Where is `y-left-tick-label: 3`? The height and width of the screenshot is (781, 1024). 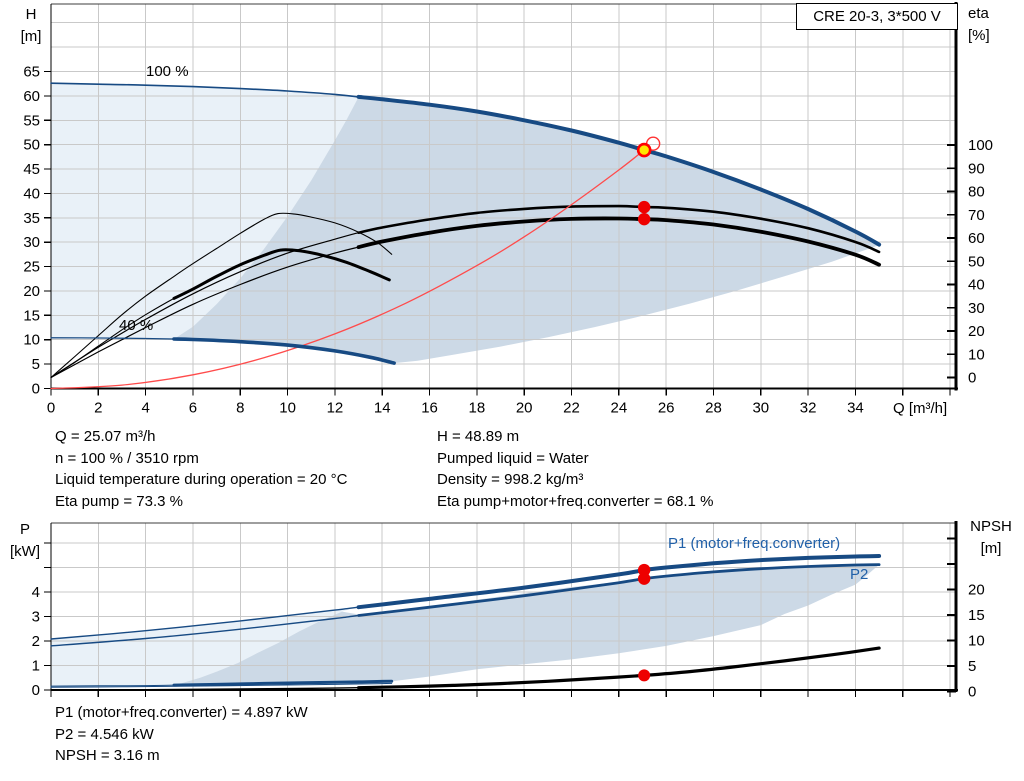
y-left-tick-label: 3 is located at coordinates (36, 617).